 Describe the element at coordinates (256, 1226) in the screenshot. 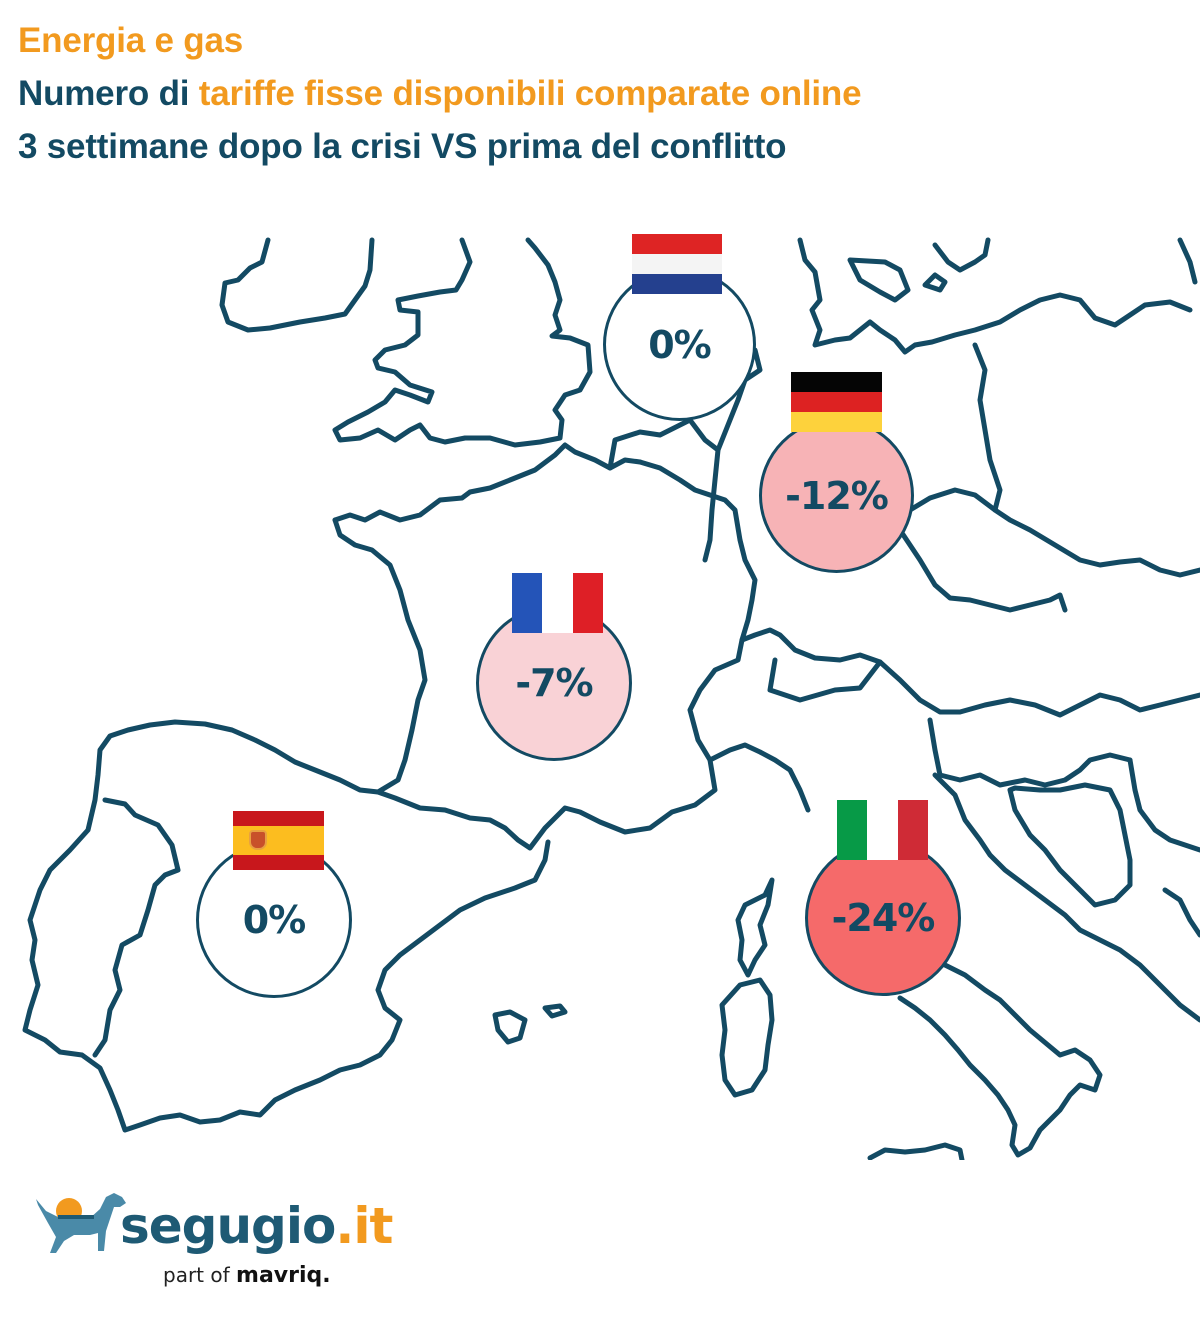

I see `logo-brand-text: segugio.it` at that location.